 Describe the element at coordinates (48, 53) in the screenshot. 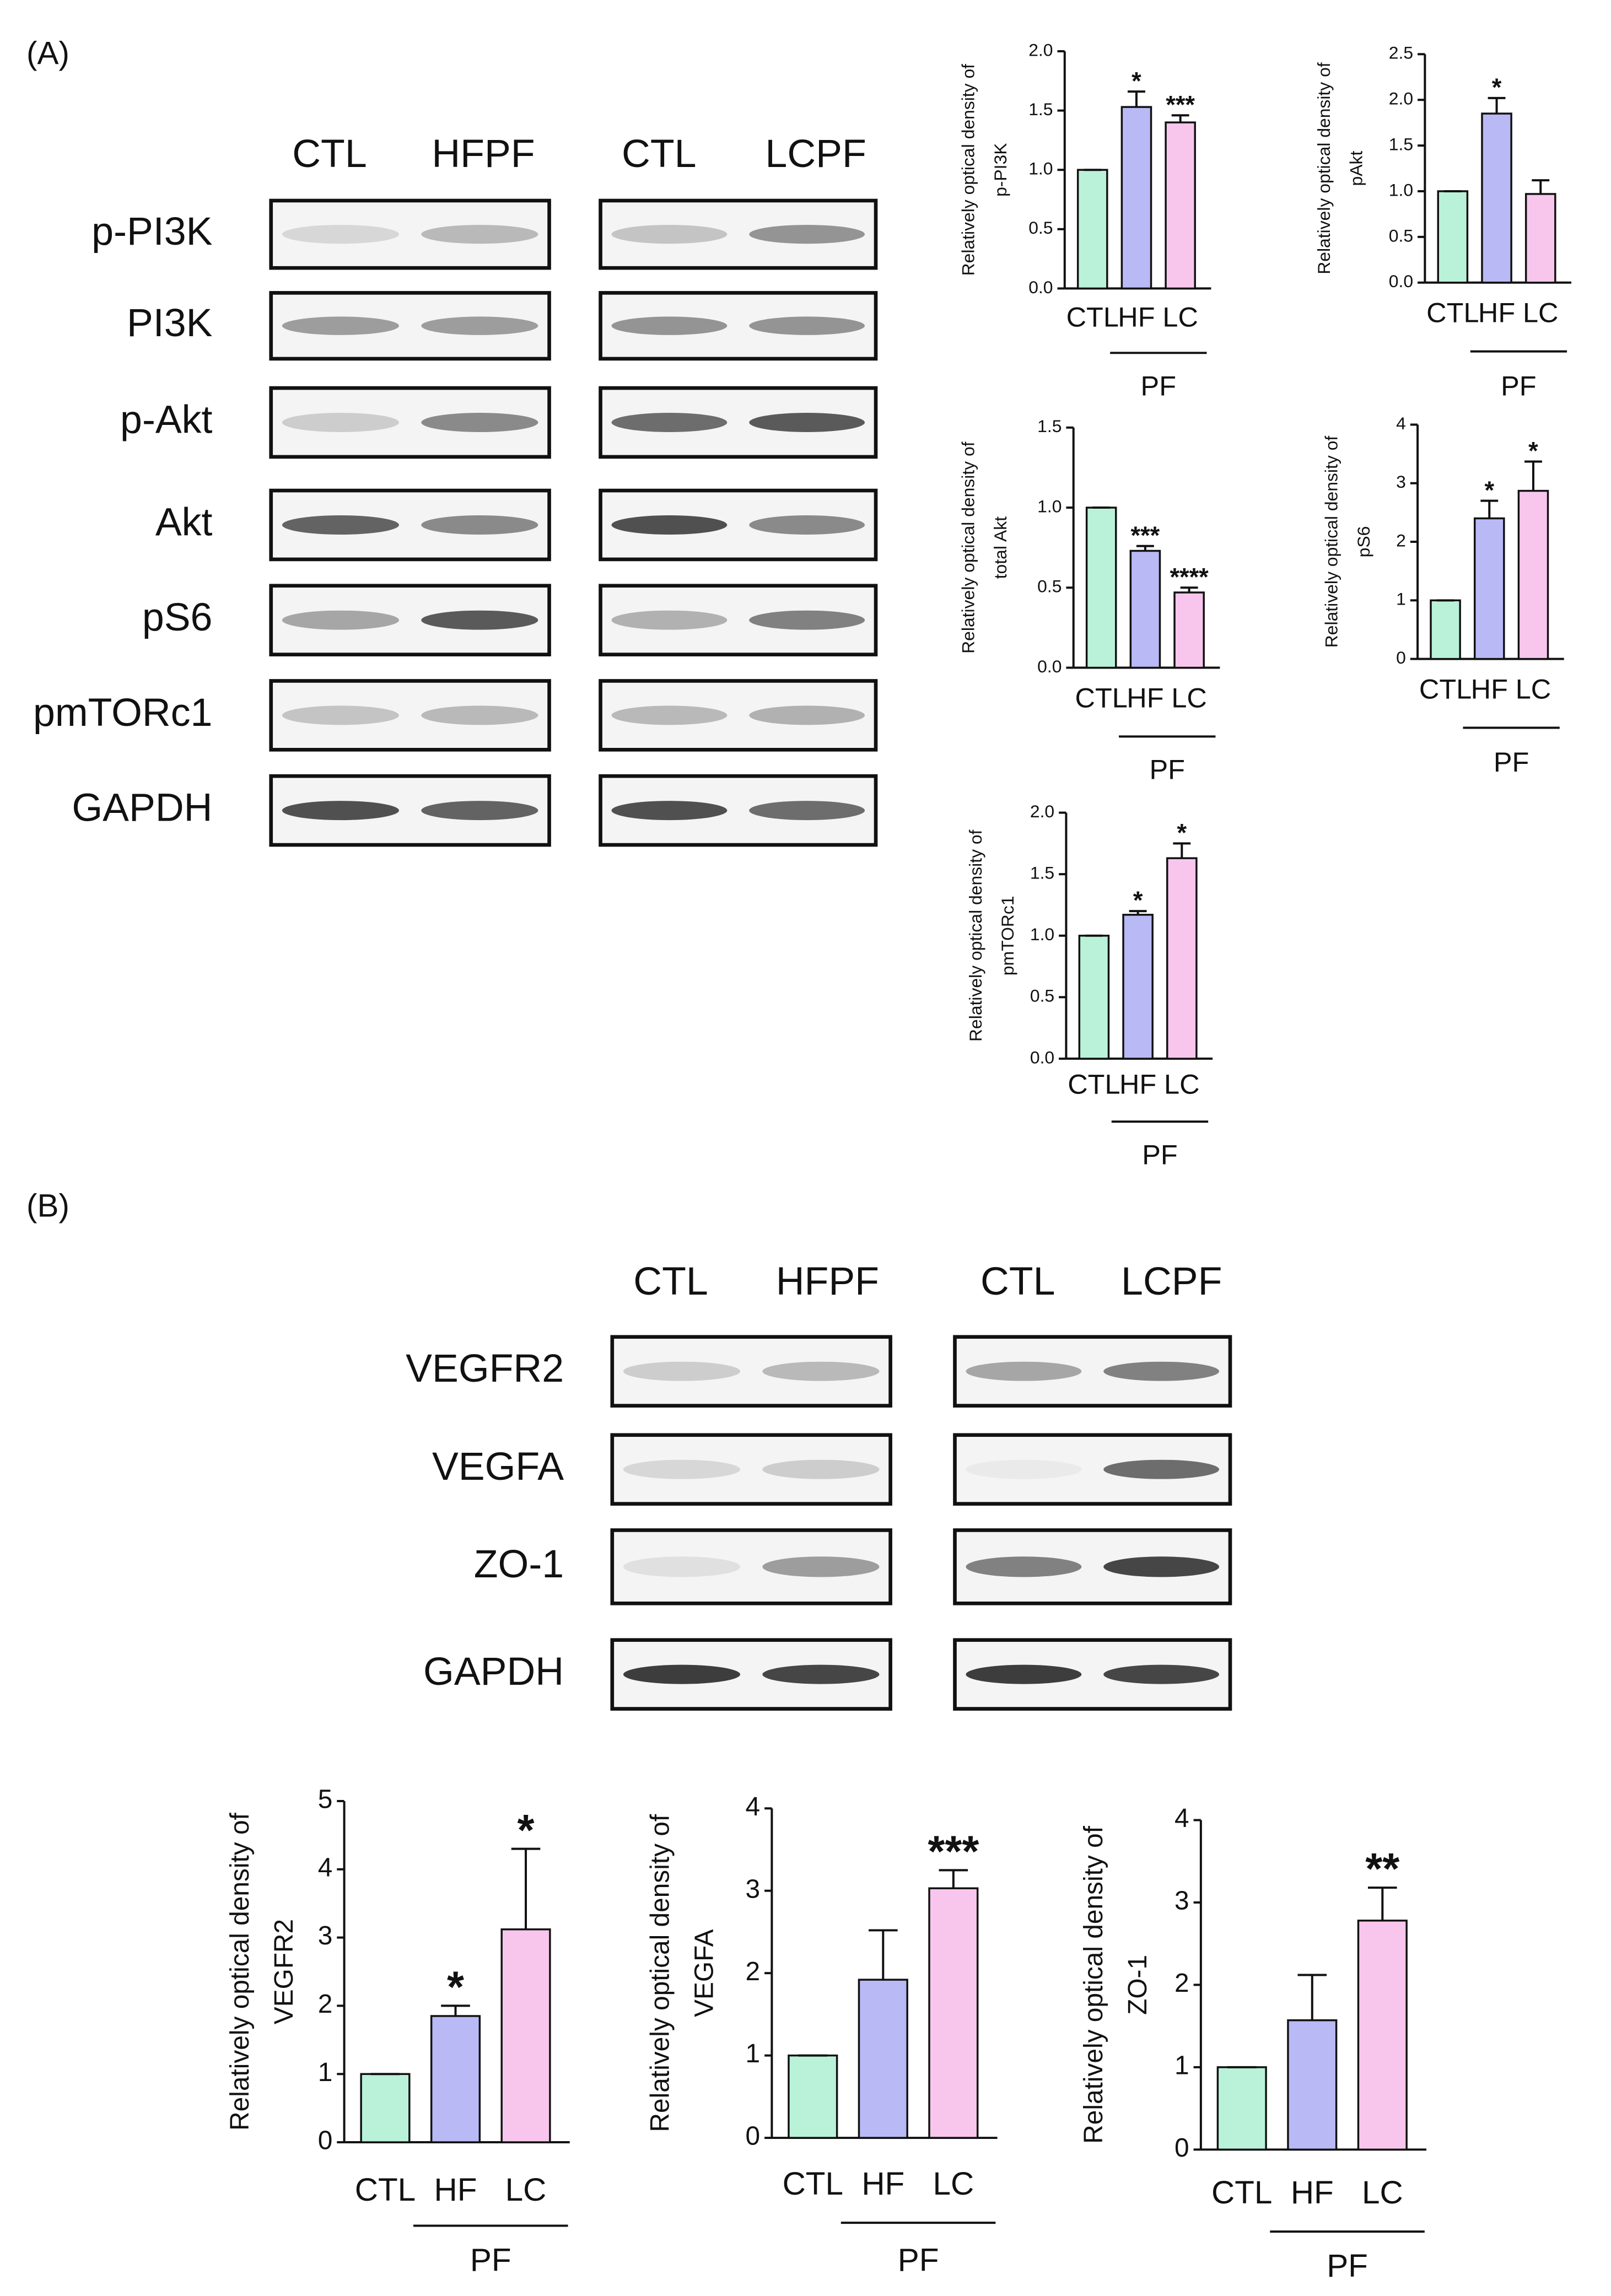

I see `panel-label: (A)` at that location.